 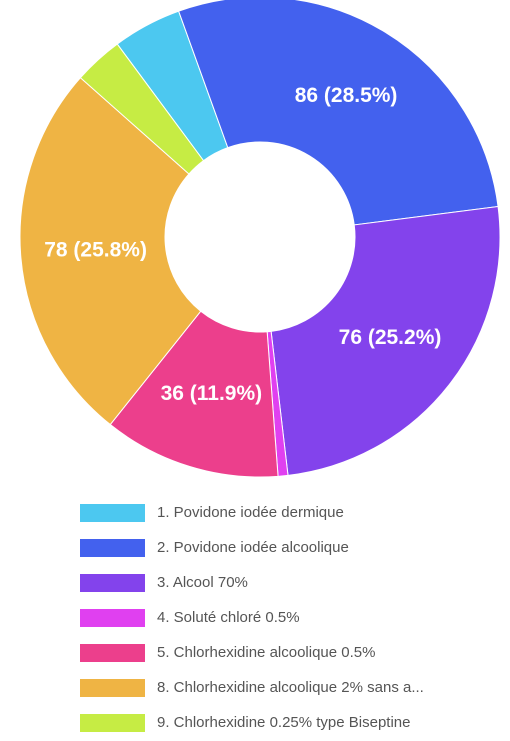 I want to click on legend-item: 5. Chlorhexidine alcoolique 0.5%, so click(x=227, y=653).